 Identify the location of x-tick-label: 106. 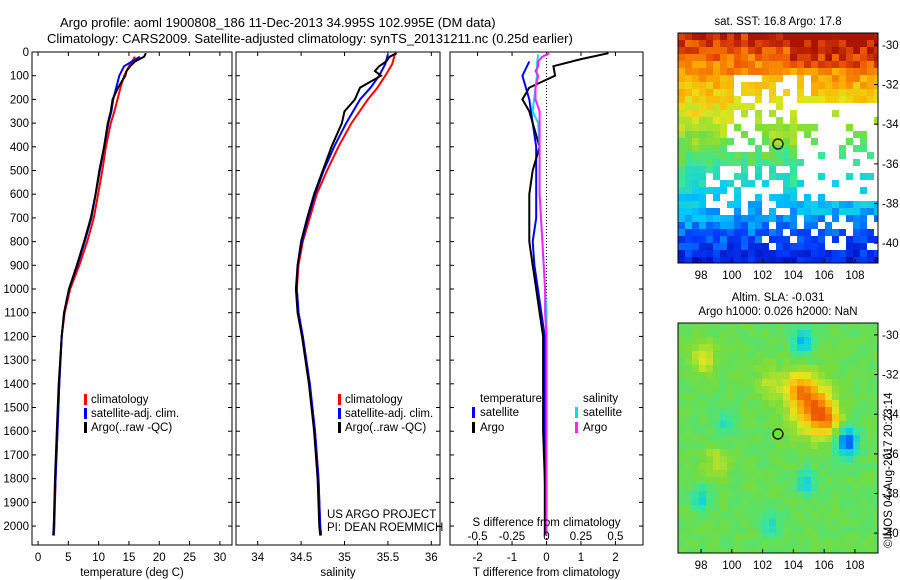
(824, 276).